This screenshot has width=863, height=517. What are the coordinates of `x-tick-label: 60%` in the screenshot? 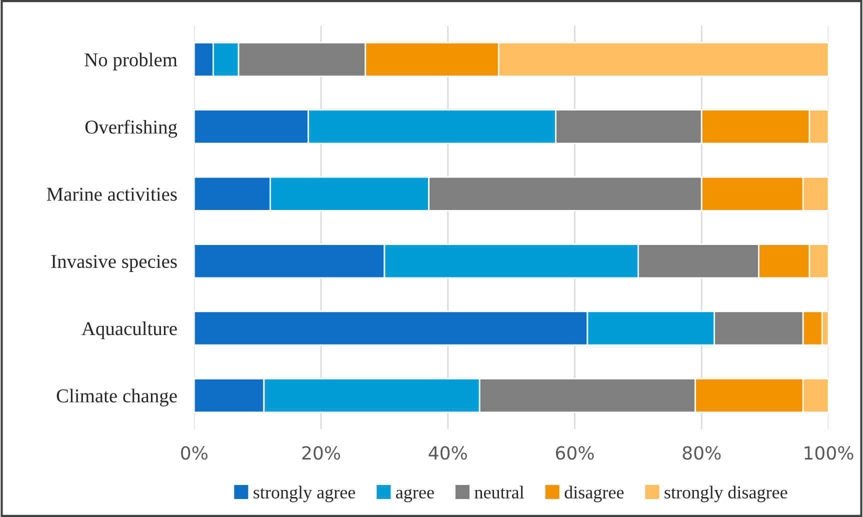 It's located at (575, 453).